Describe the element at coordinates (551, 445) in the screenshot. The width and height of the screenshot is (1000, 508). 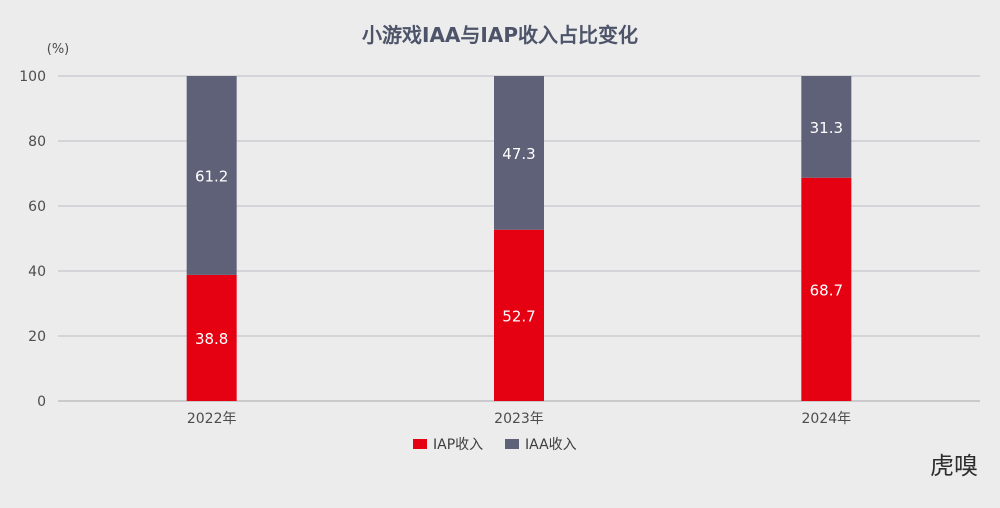
I see `legend-label-iaa: IAA收入` at that location.